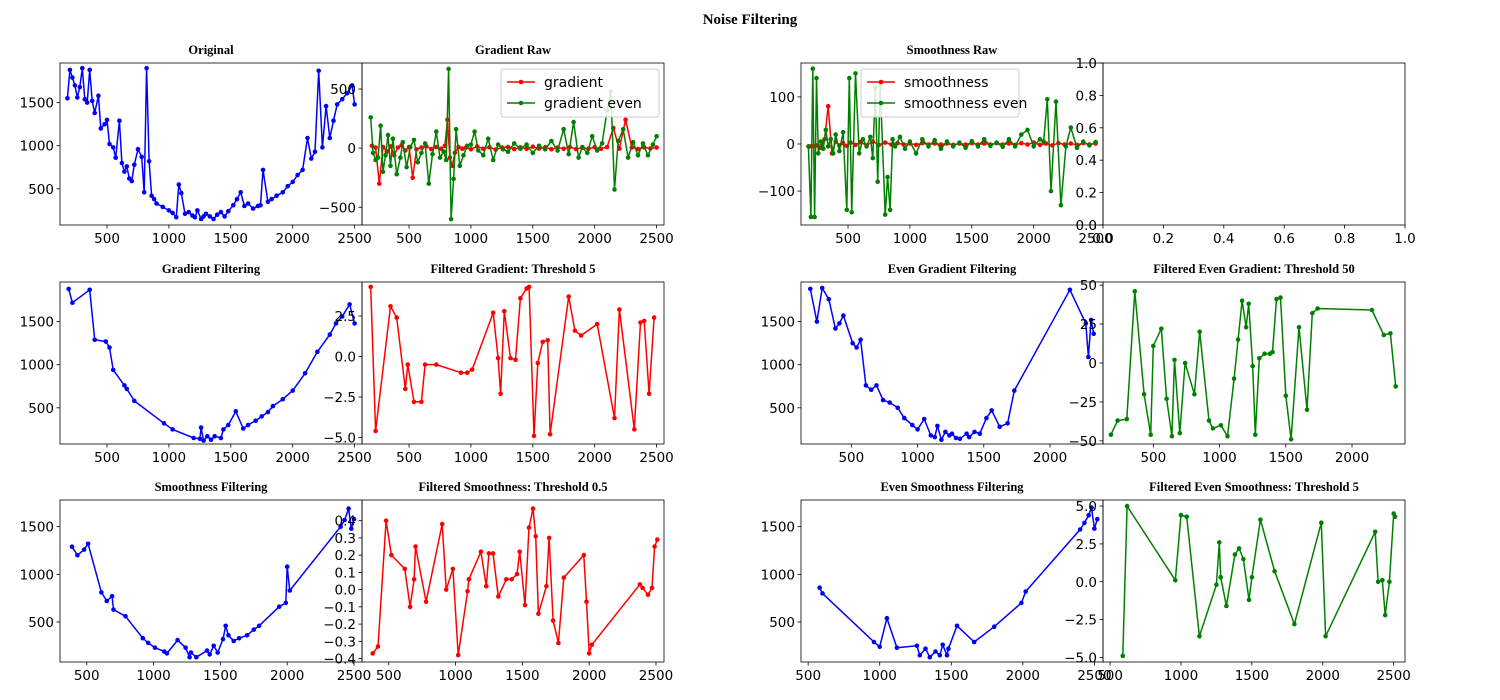 The width and height of the screenshot is (1500, 700). Describe the element at coordinates (910, 239) in the screenshot. I see `x-tick-label: 1000` at that location.